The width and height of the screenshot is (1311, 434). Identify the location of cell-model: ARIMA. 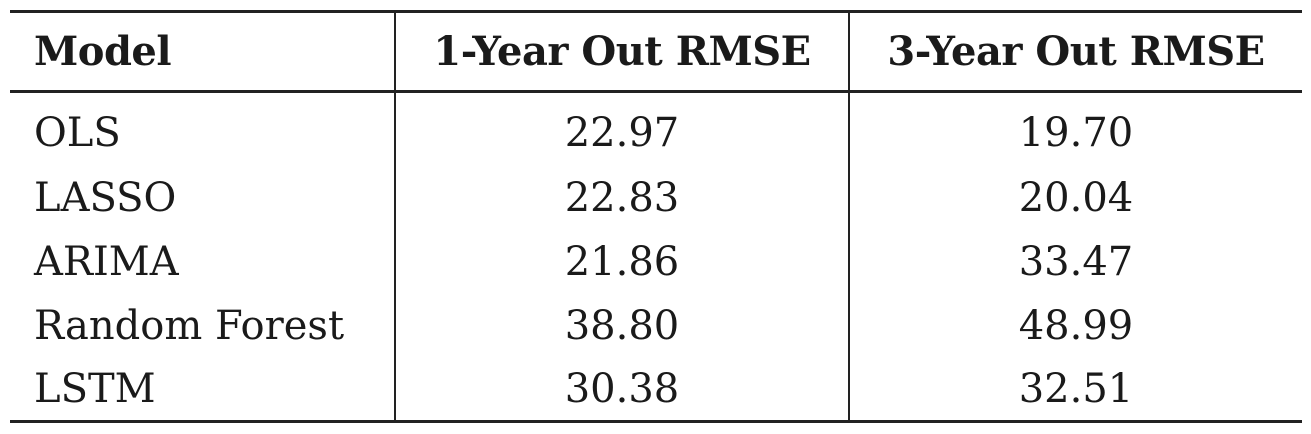
(106, 261).